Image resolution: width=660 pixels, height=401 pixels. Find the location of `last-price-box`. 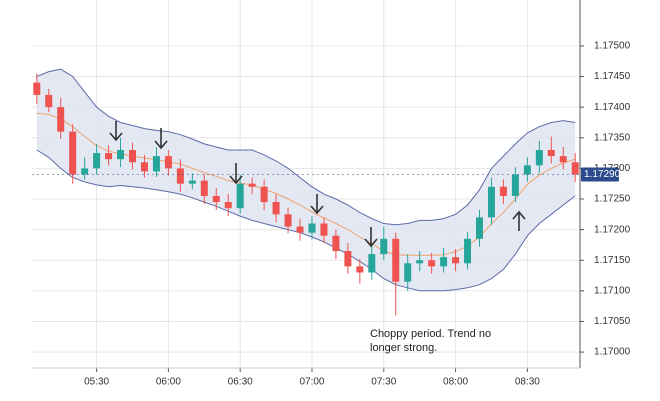

last-price-box is located at coordinates (600, 174).